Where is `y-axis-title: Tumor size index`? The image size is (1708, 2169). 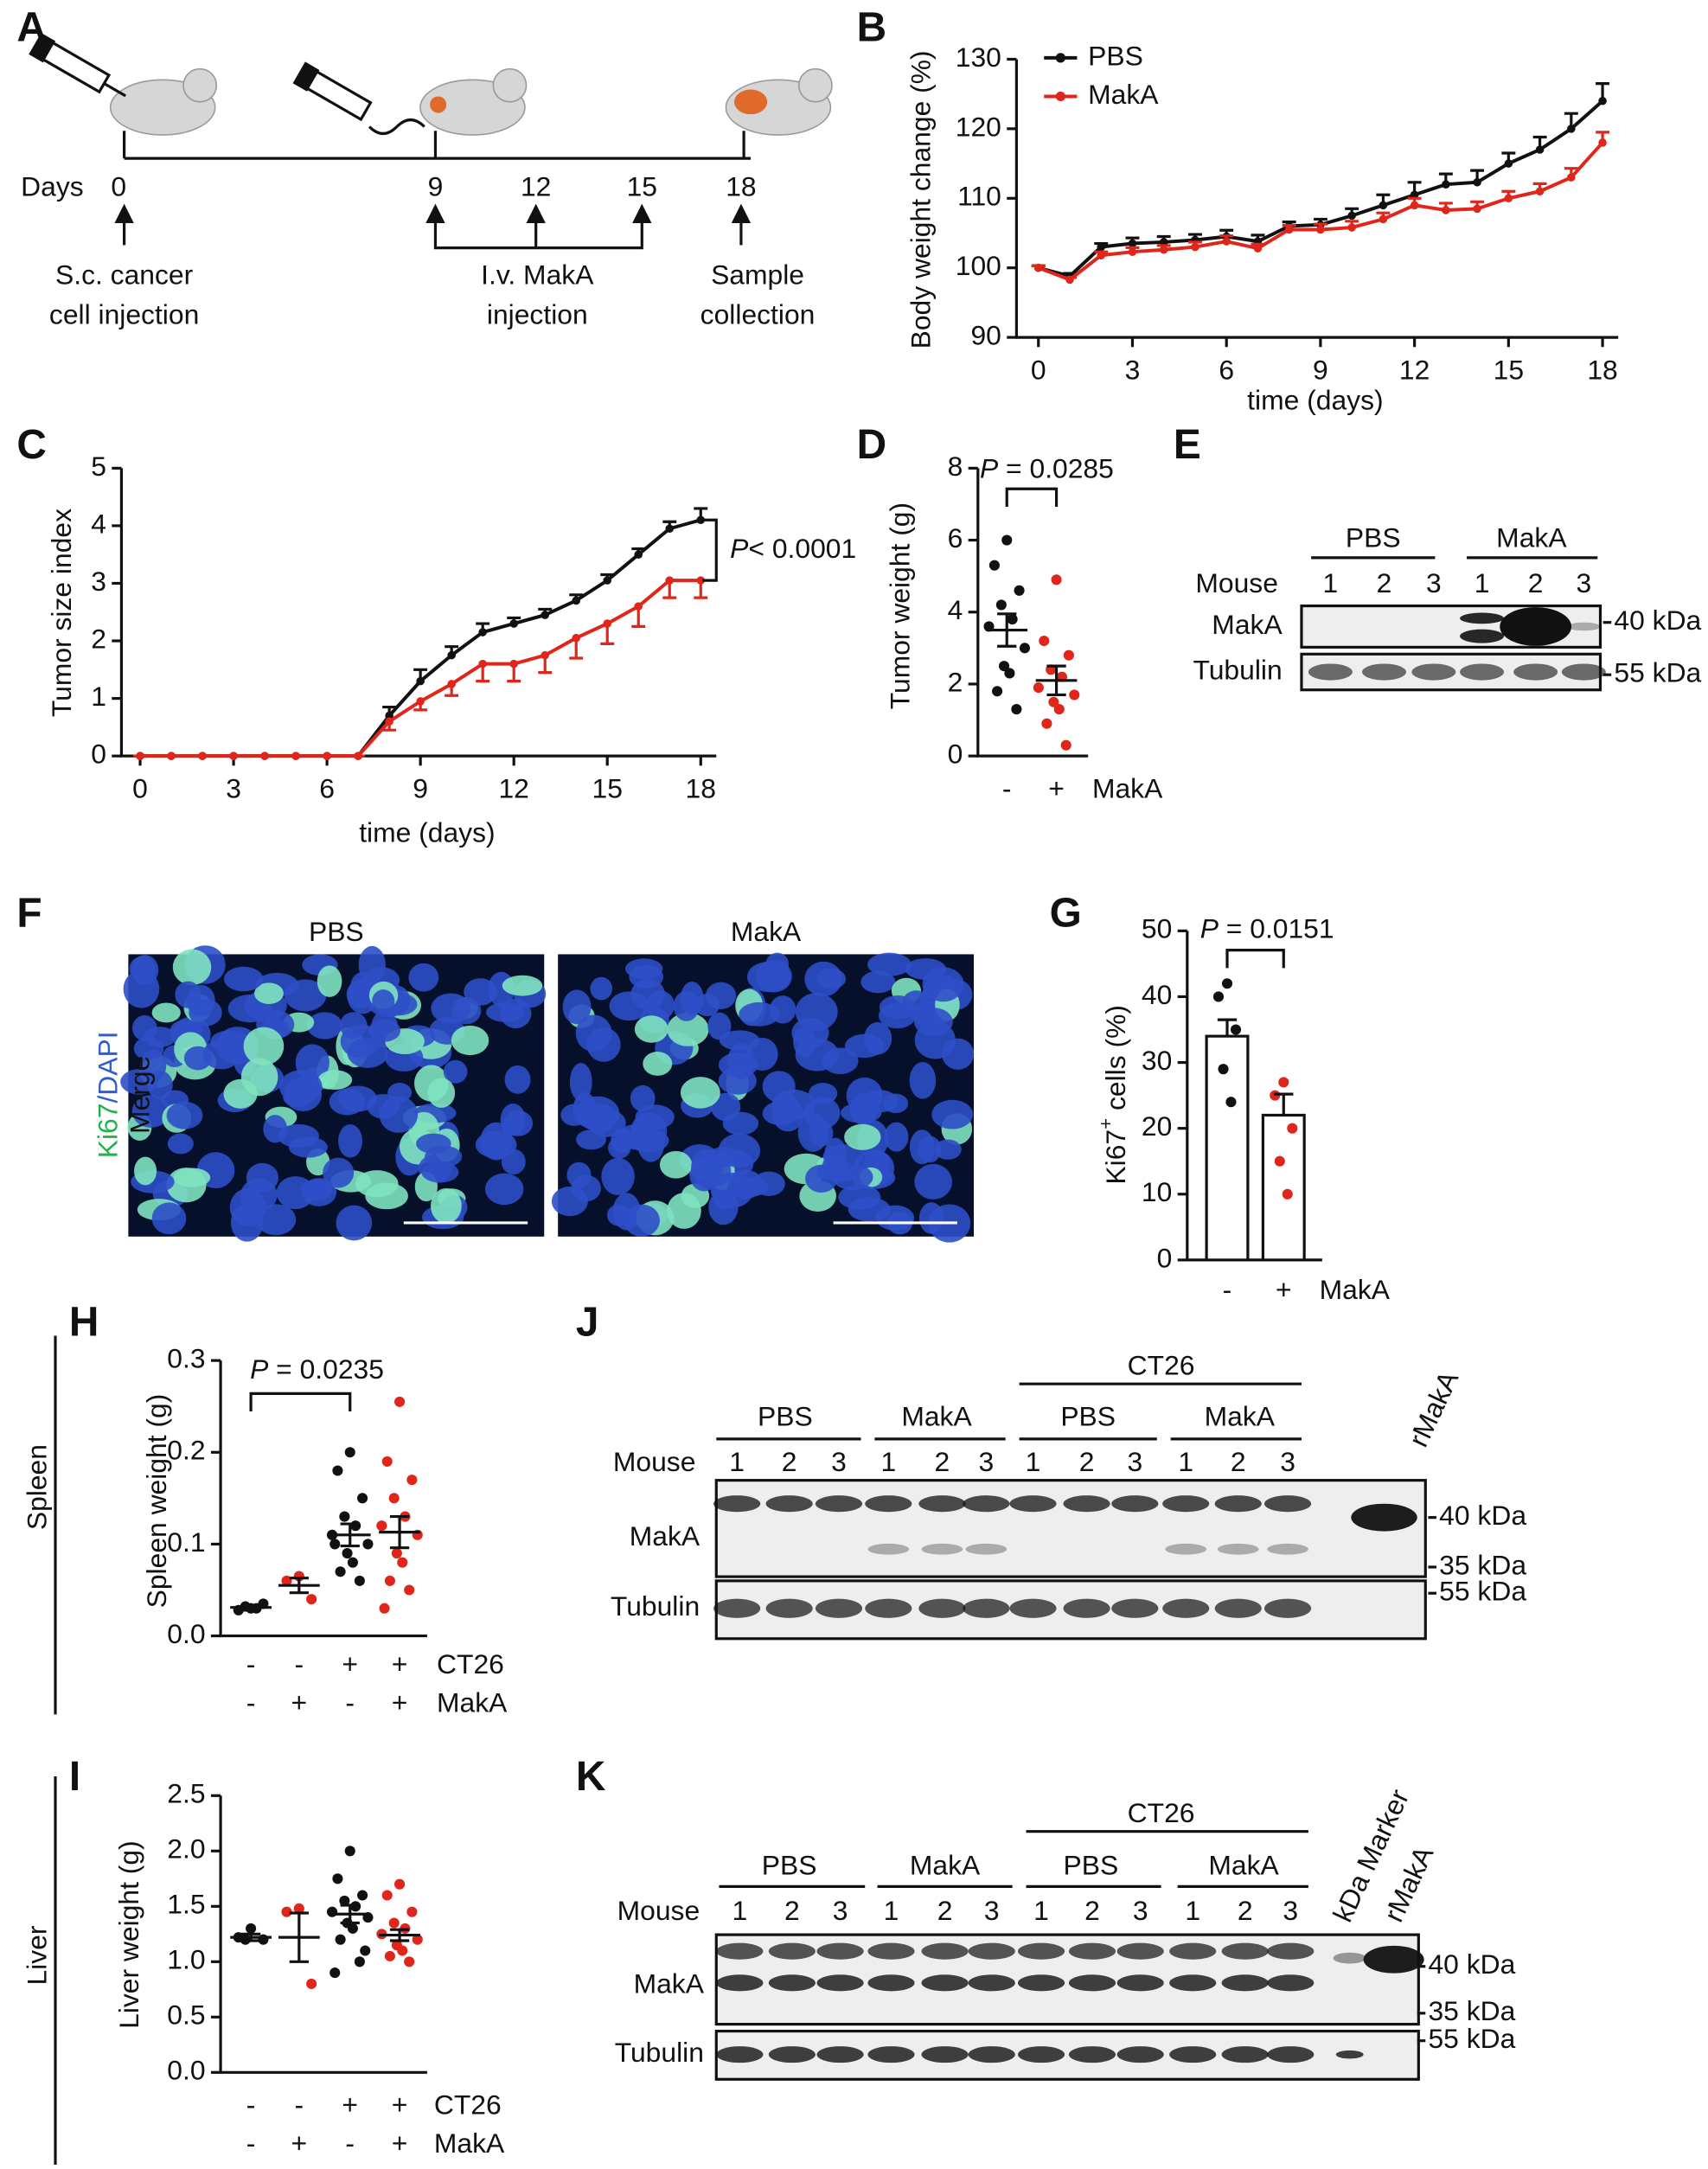
y-axis-title: Tumor size index is located at coordinates (61, 613).